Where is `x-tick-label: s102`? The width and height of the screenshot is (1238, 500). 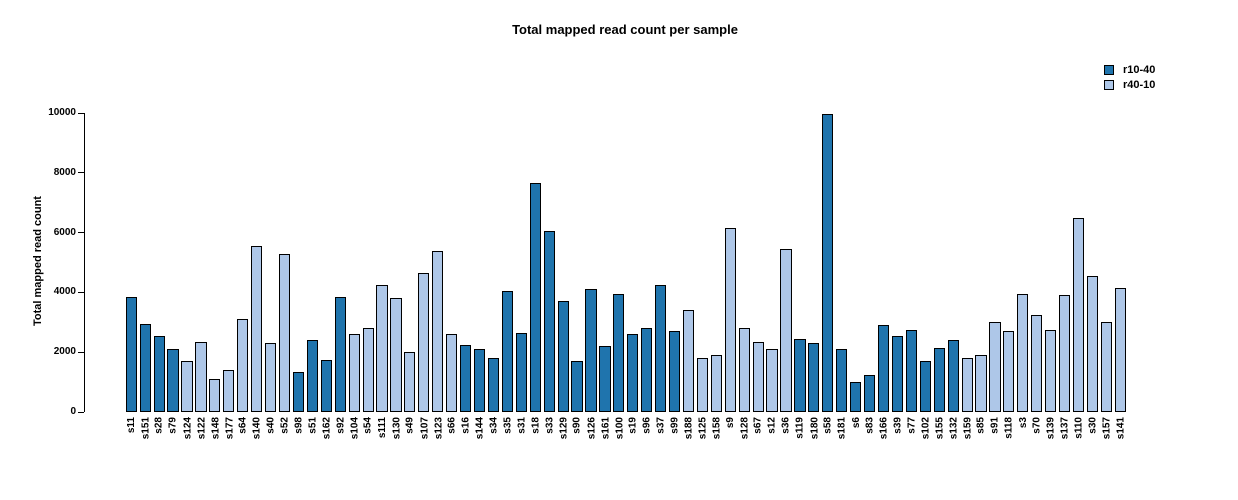
x-tick-label: s102 is located at coordinates (926, 428).